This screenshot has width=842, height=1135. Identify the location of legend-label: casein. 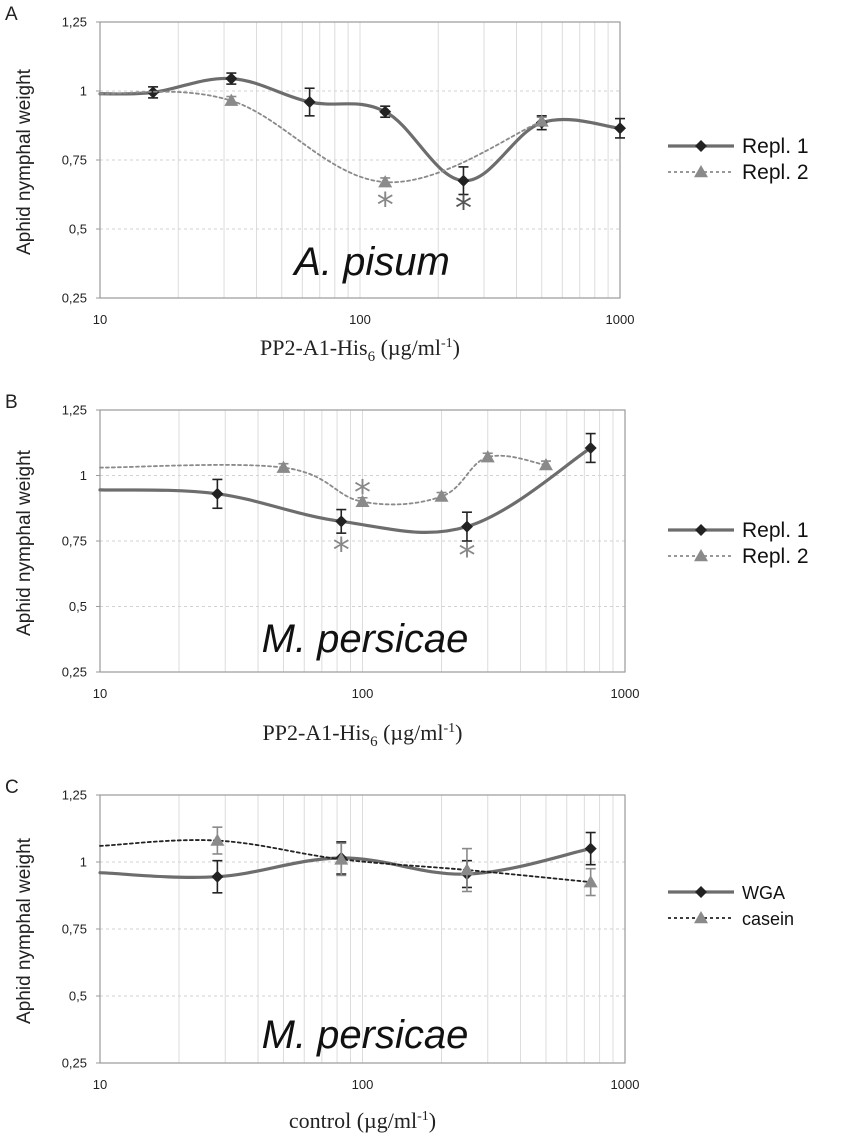
(768, 919).